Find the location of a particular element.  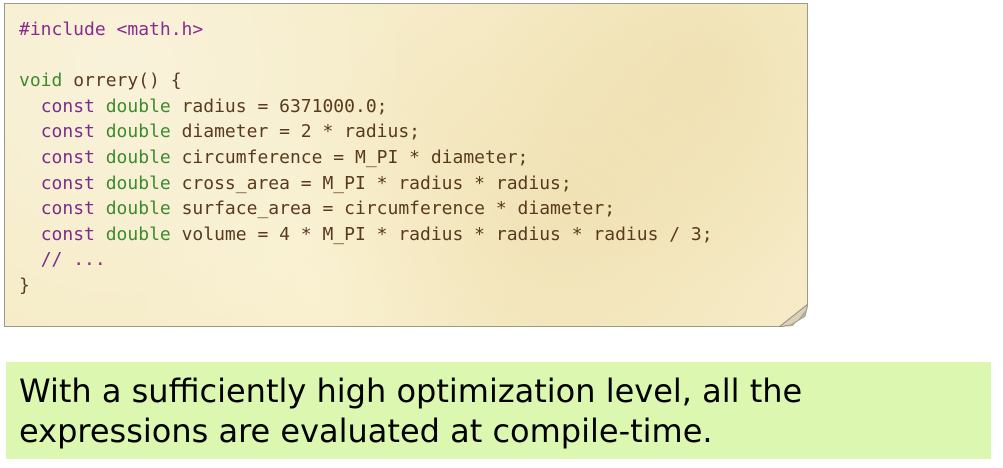

return-type: void is located at coordinates (41, 81).